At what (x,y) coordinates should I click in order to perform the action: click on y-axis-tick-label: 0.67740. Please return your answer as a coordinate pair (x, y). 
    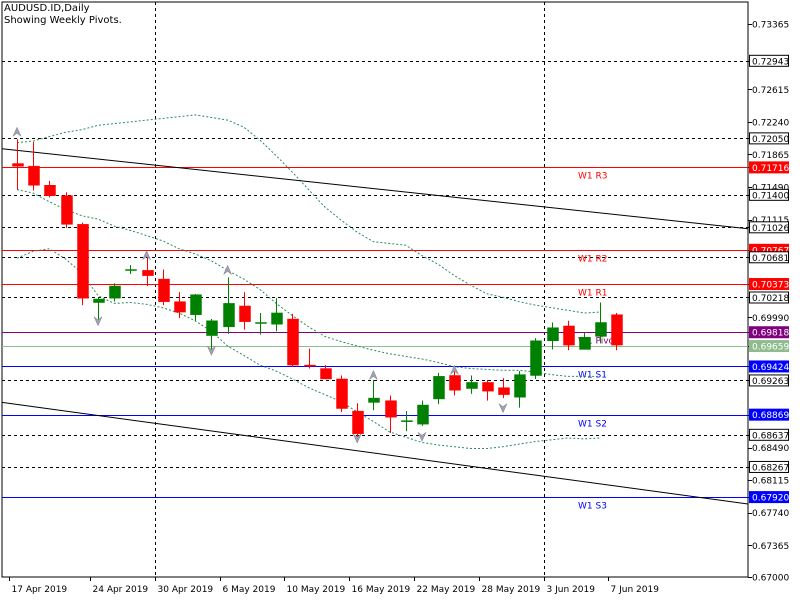
    Looking at the image, I should click on (770, 514).